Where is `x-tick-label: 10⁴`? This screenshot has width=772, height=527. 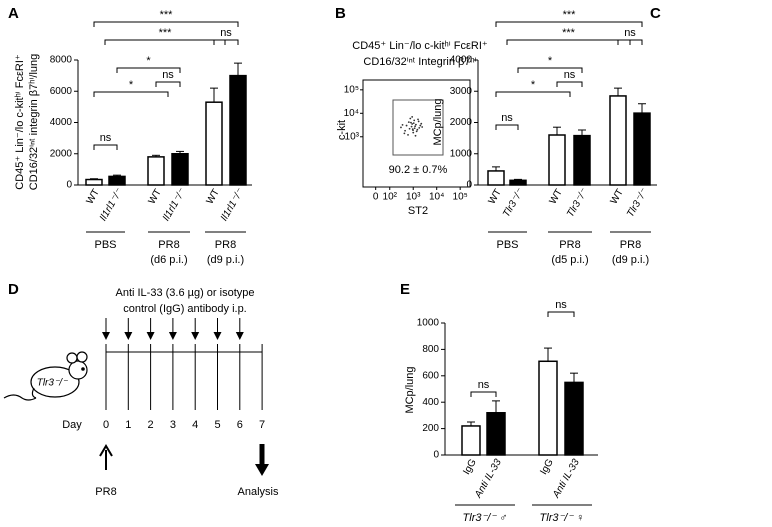 x-tick-label: 10⁴ is located at coordinates (436, 197).